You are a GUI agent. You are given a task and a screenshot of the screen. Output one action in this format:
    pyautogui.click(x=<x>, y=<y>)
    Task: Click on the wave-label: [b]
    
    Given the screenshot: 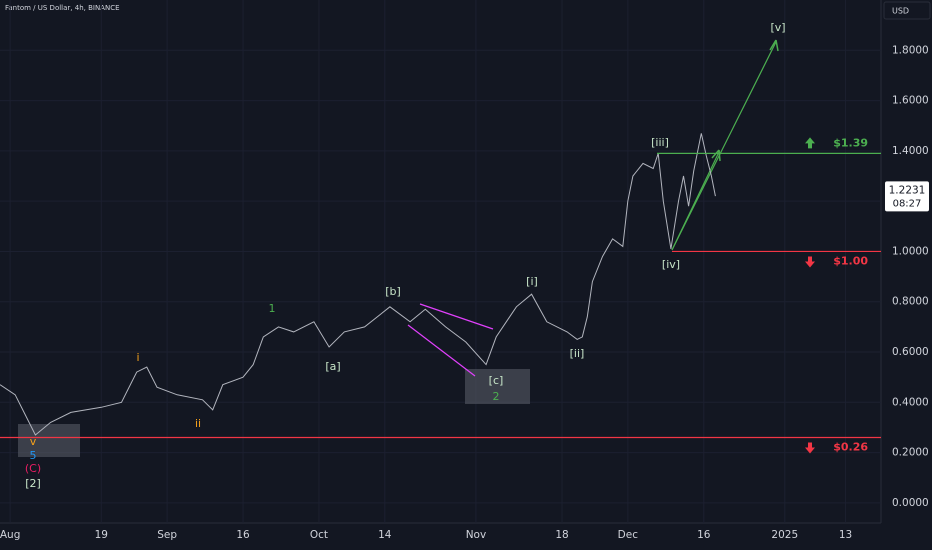 What is the action you would take?
    pyautogui.click(x=393, y=291)
    